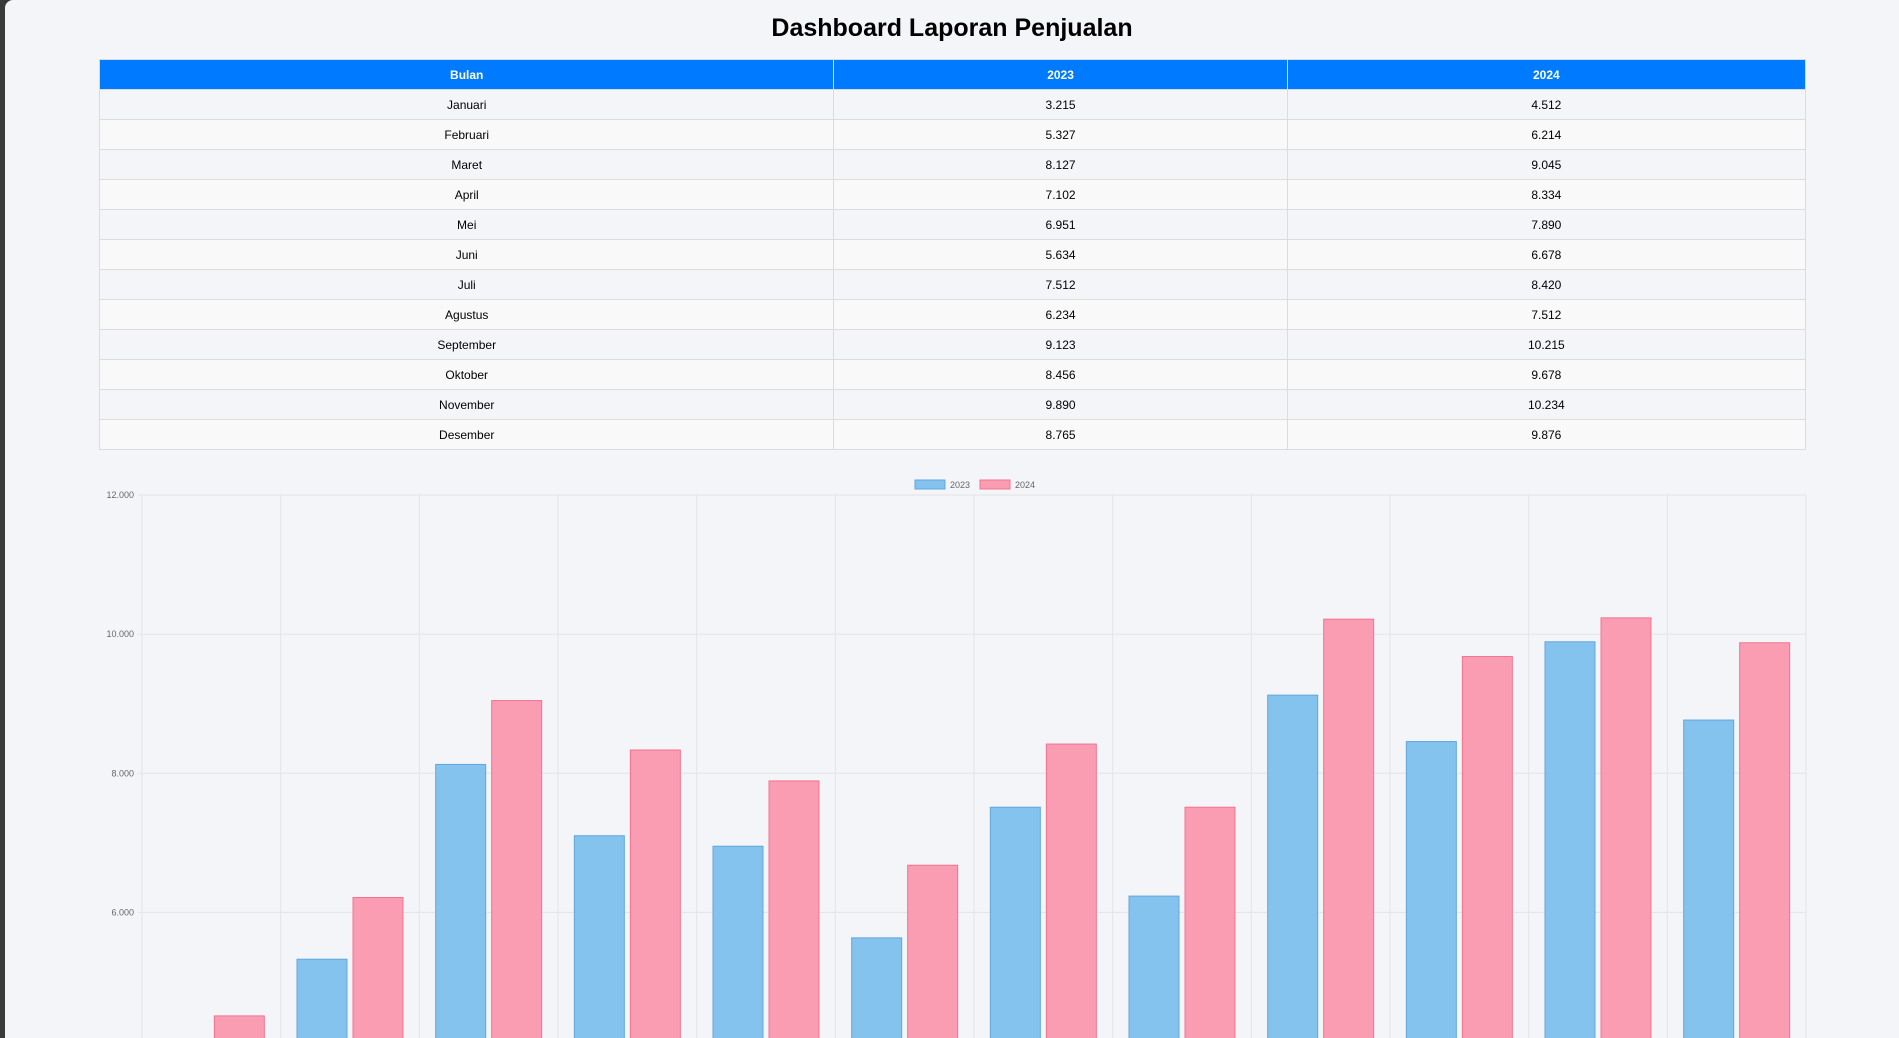 Image resolution: width=1899 pixels, height=1038 pixels. Describe the element at coordinates (239, 1026) in the screenshot. I see `bar-2024-januari` at that location.